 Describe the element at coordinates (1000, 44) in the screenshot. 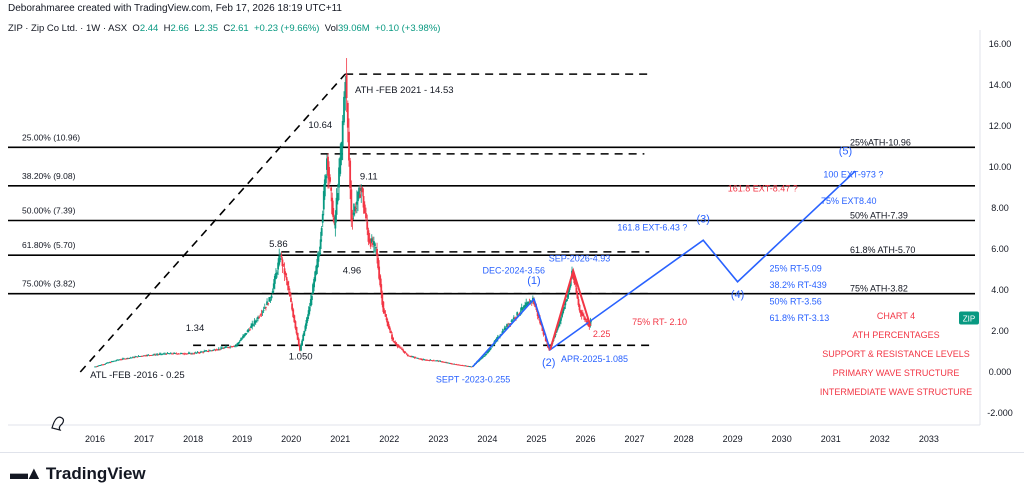

I see `y-tick-label: 16.00` at that location.